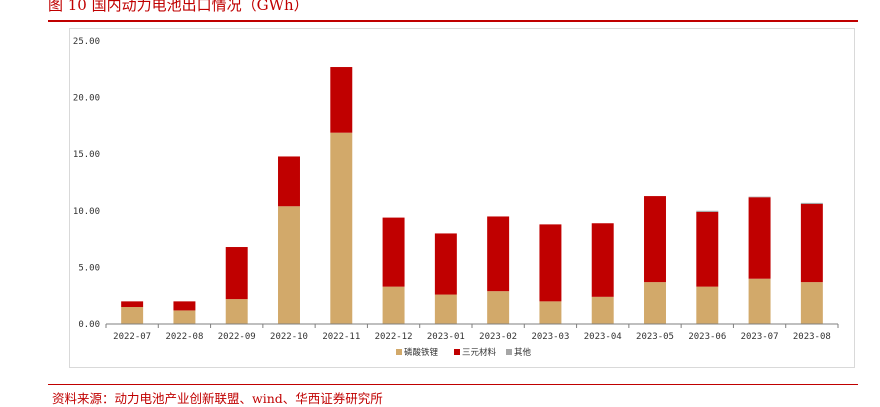 Image resolution: width=880 pixels, height=407 pixels. What do you see at coordinates (523, 352) in the screenshot?
I see `legend-label: 其他` at bounding box center [523, 352].